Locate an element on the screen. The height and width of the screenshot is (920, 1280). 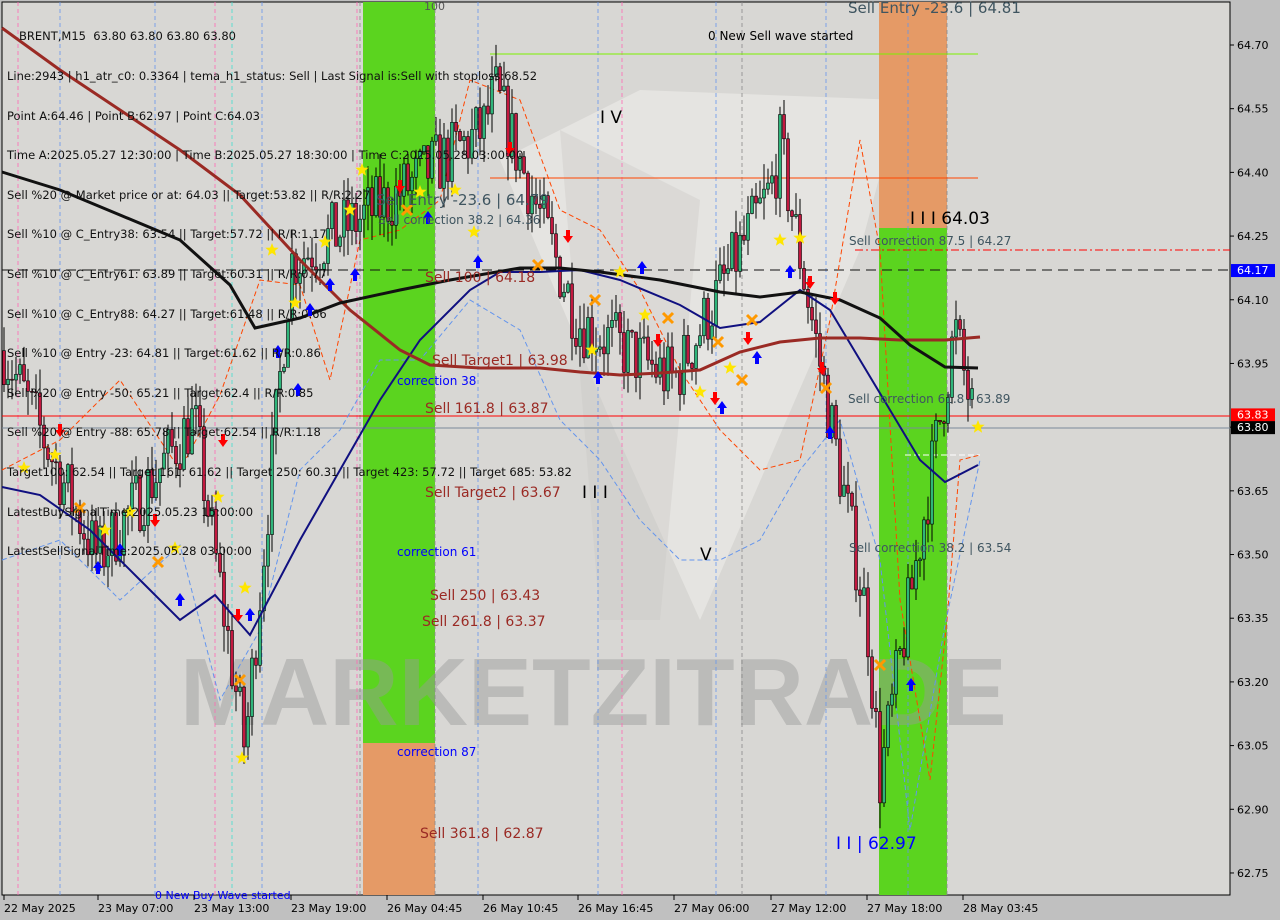
symbol-line: BRENT,M15 63.80 63.80 63.80 63.80 is located at coordinates (127, 36).